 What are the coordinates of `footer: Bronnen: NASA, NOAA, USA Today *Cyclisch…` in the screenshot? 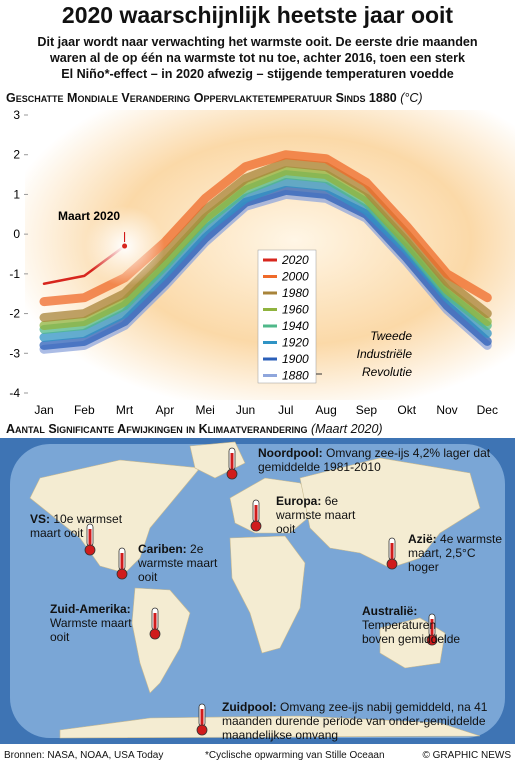 It's located at (257, 756).